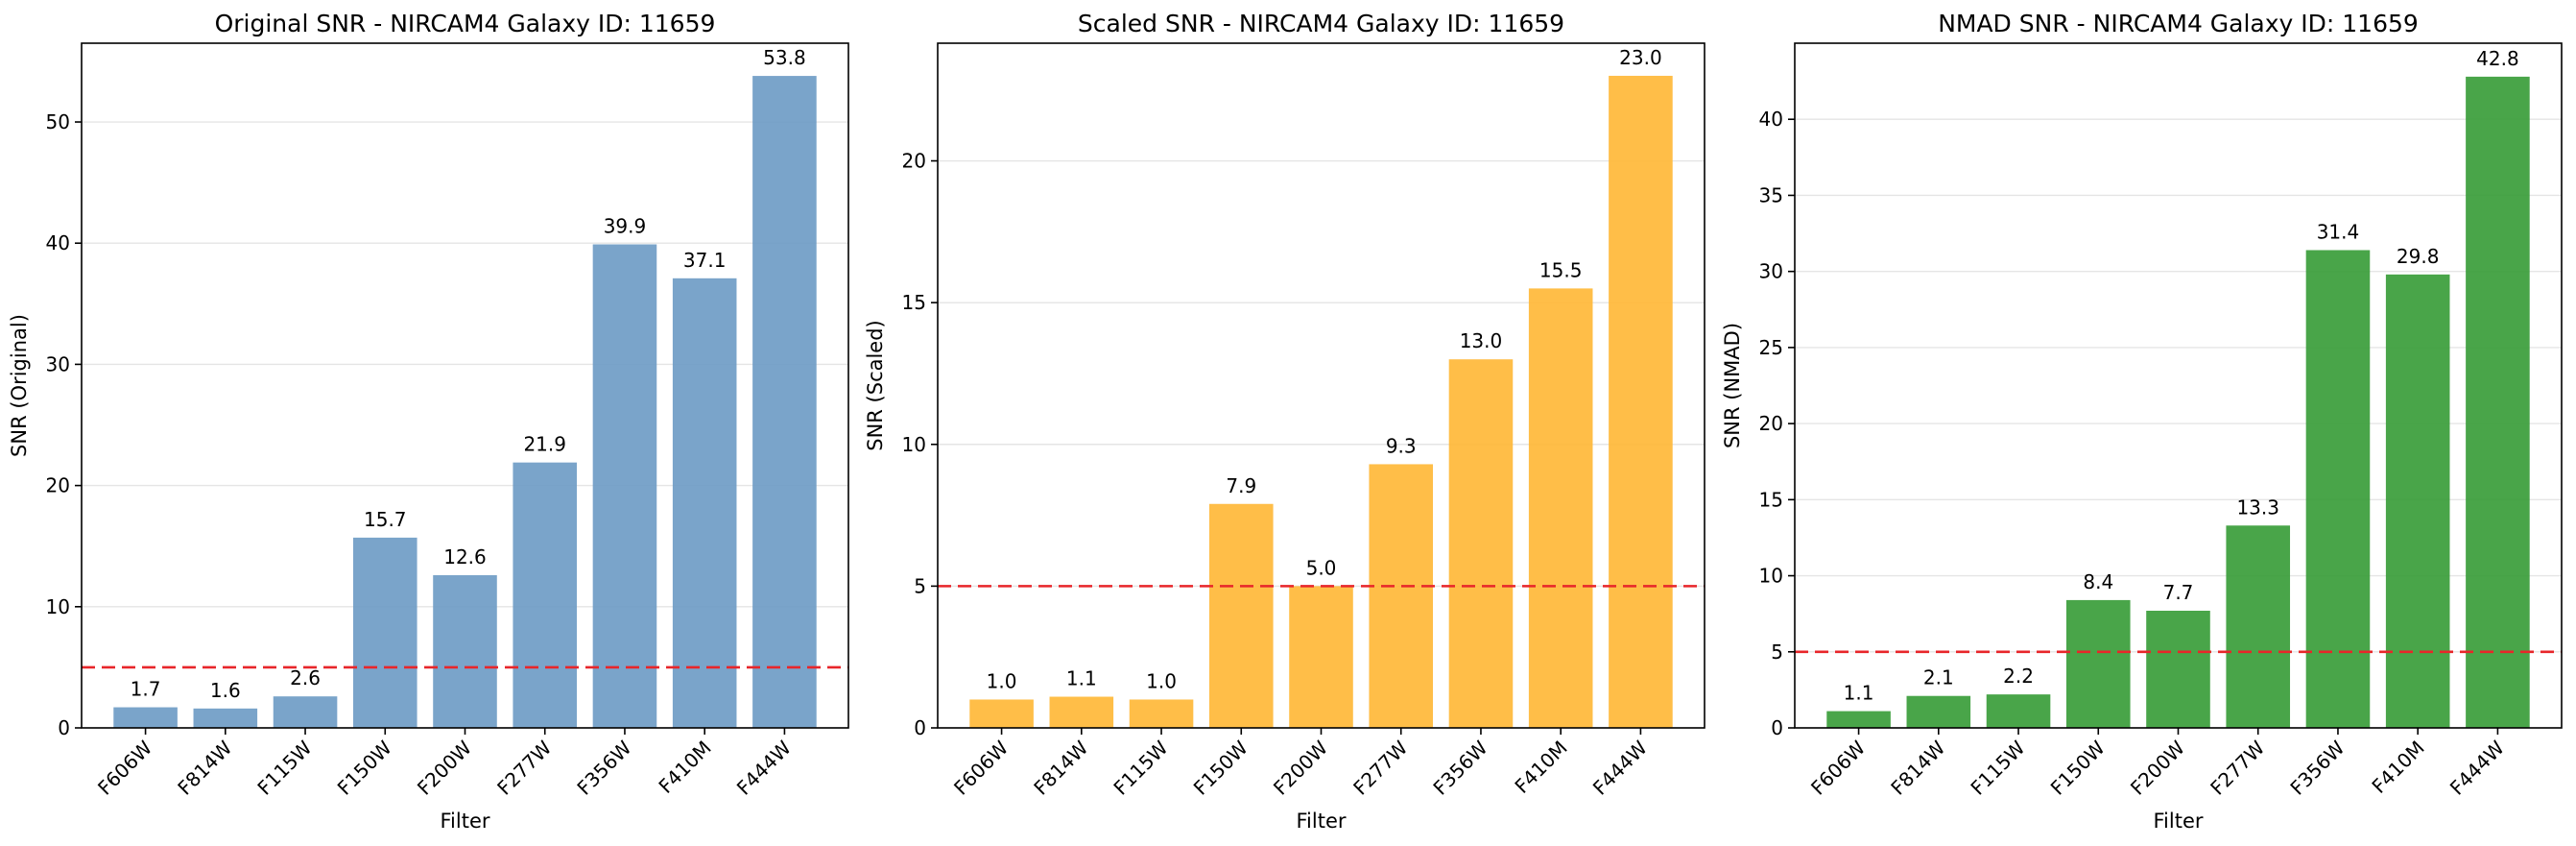 This screenshot has height=846, width=2576. What do you see at coordinates (625, 225) in the screenshot?
I see `bar-value-label: 39.9` at bounding box center [625, 225].